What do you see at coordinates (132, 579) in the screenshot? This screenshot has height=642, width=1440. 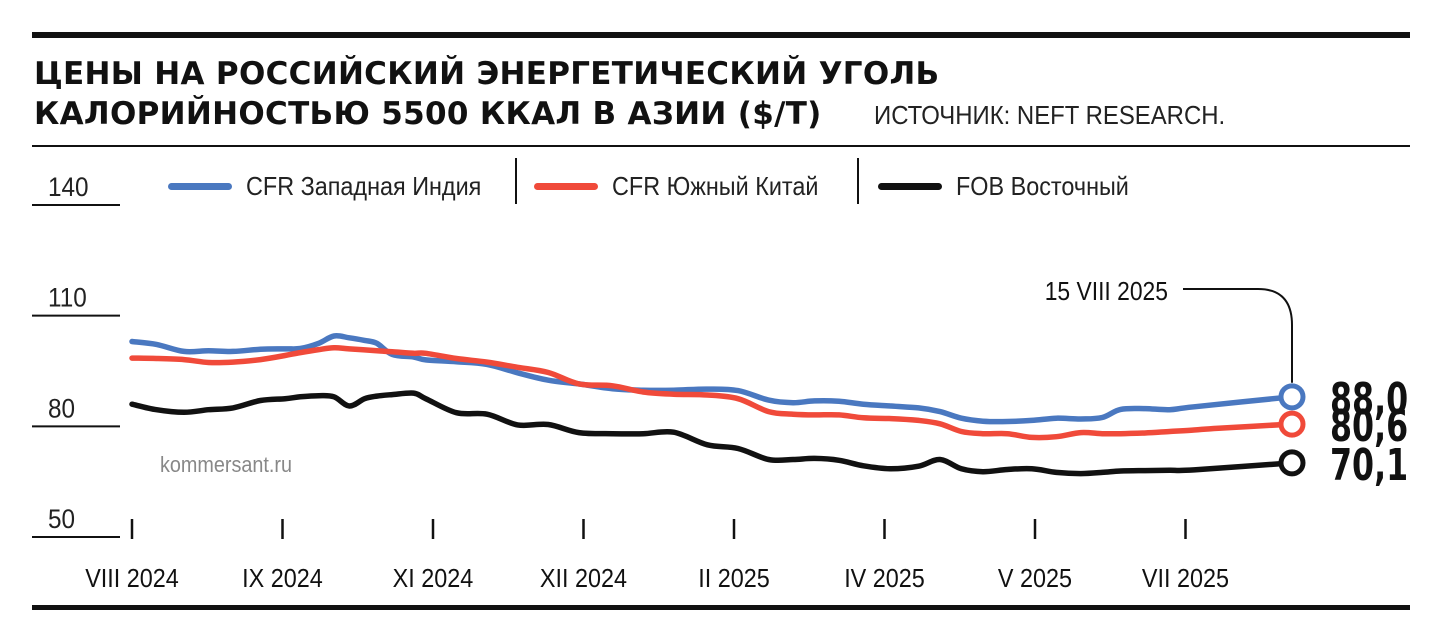 I see `x-tick-label: VIII 2024` at bounding box center [132, 579].